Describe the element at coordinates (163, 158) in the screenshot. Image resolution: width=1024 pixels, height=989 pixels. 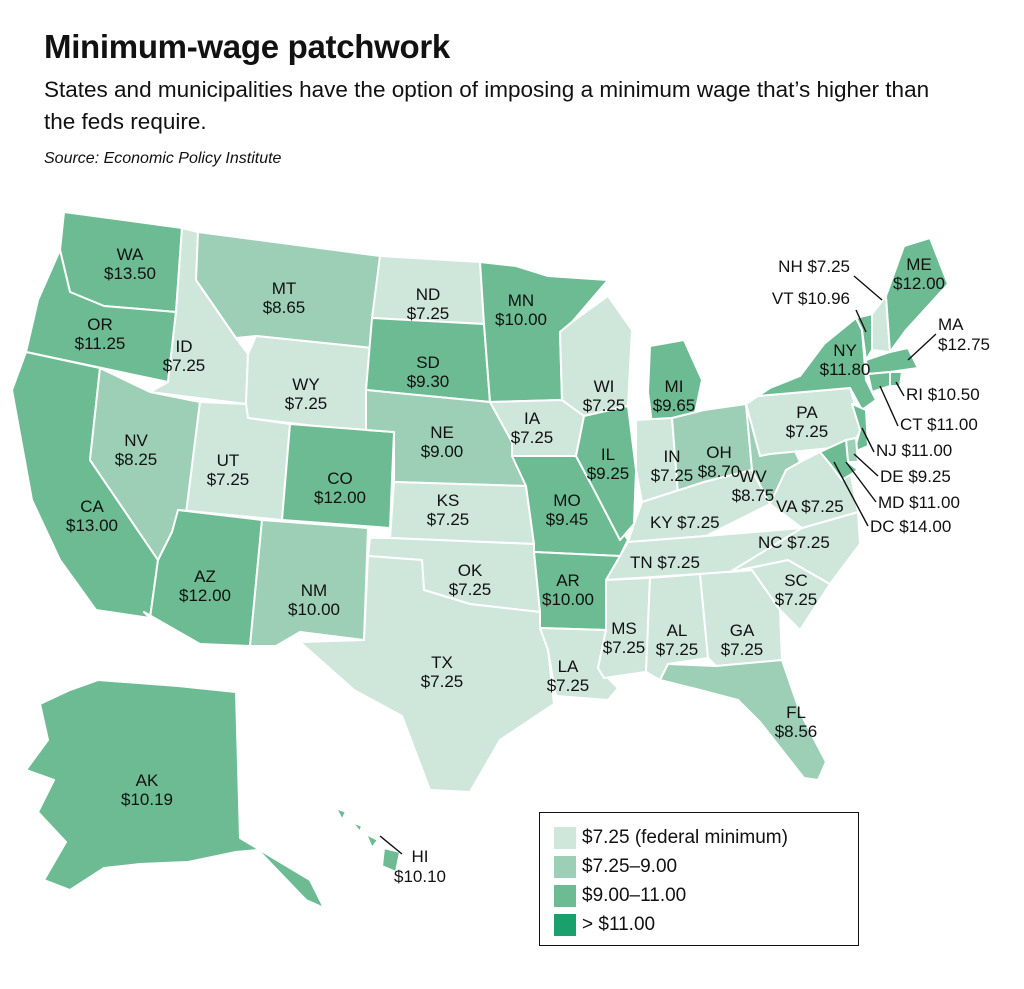
I see `source-note: Source: Economic Policy Institute` at that location.